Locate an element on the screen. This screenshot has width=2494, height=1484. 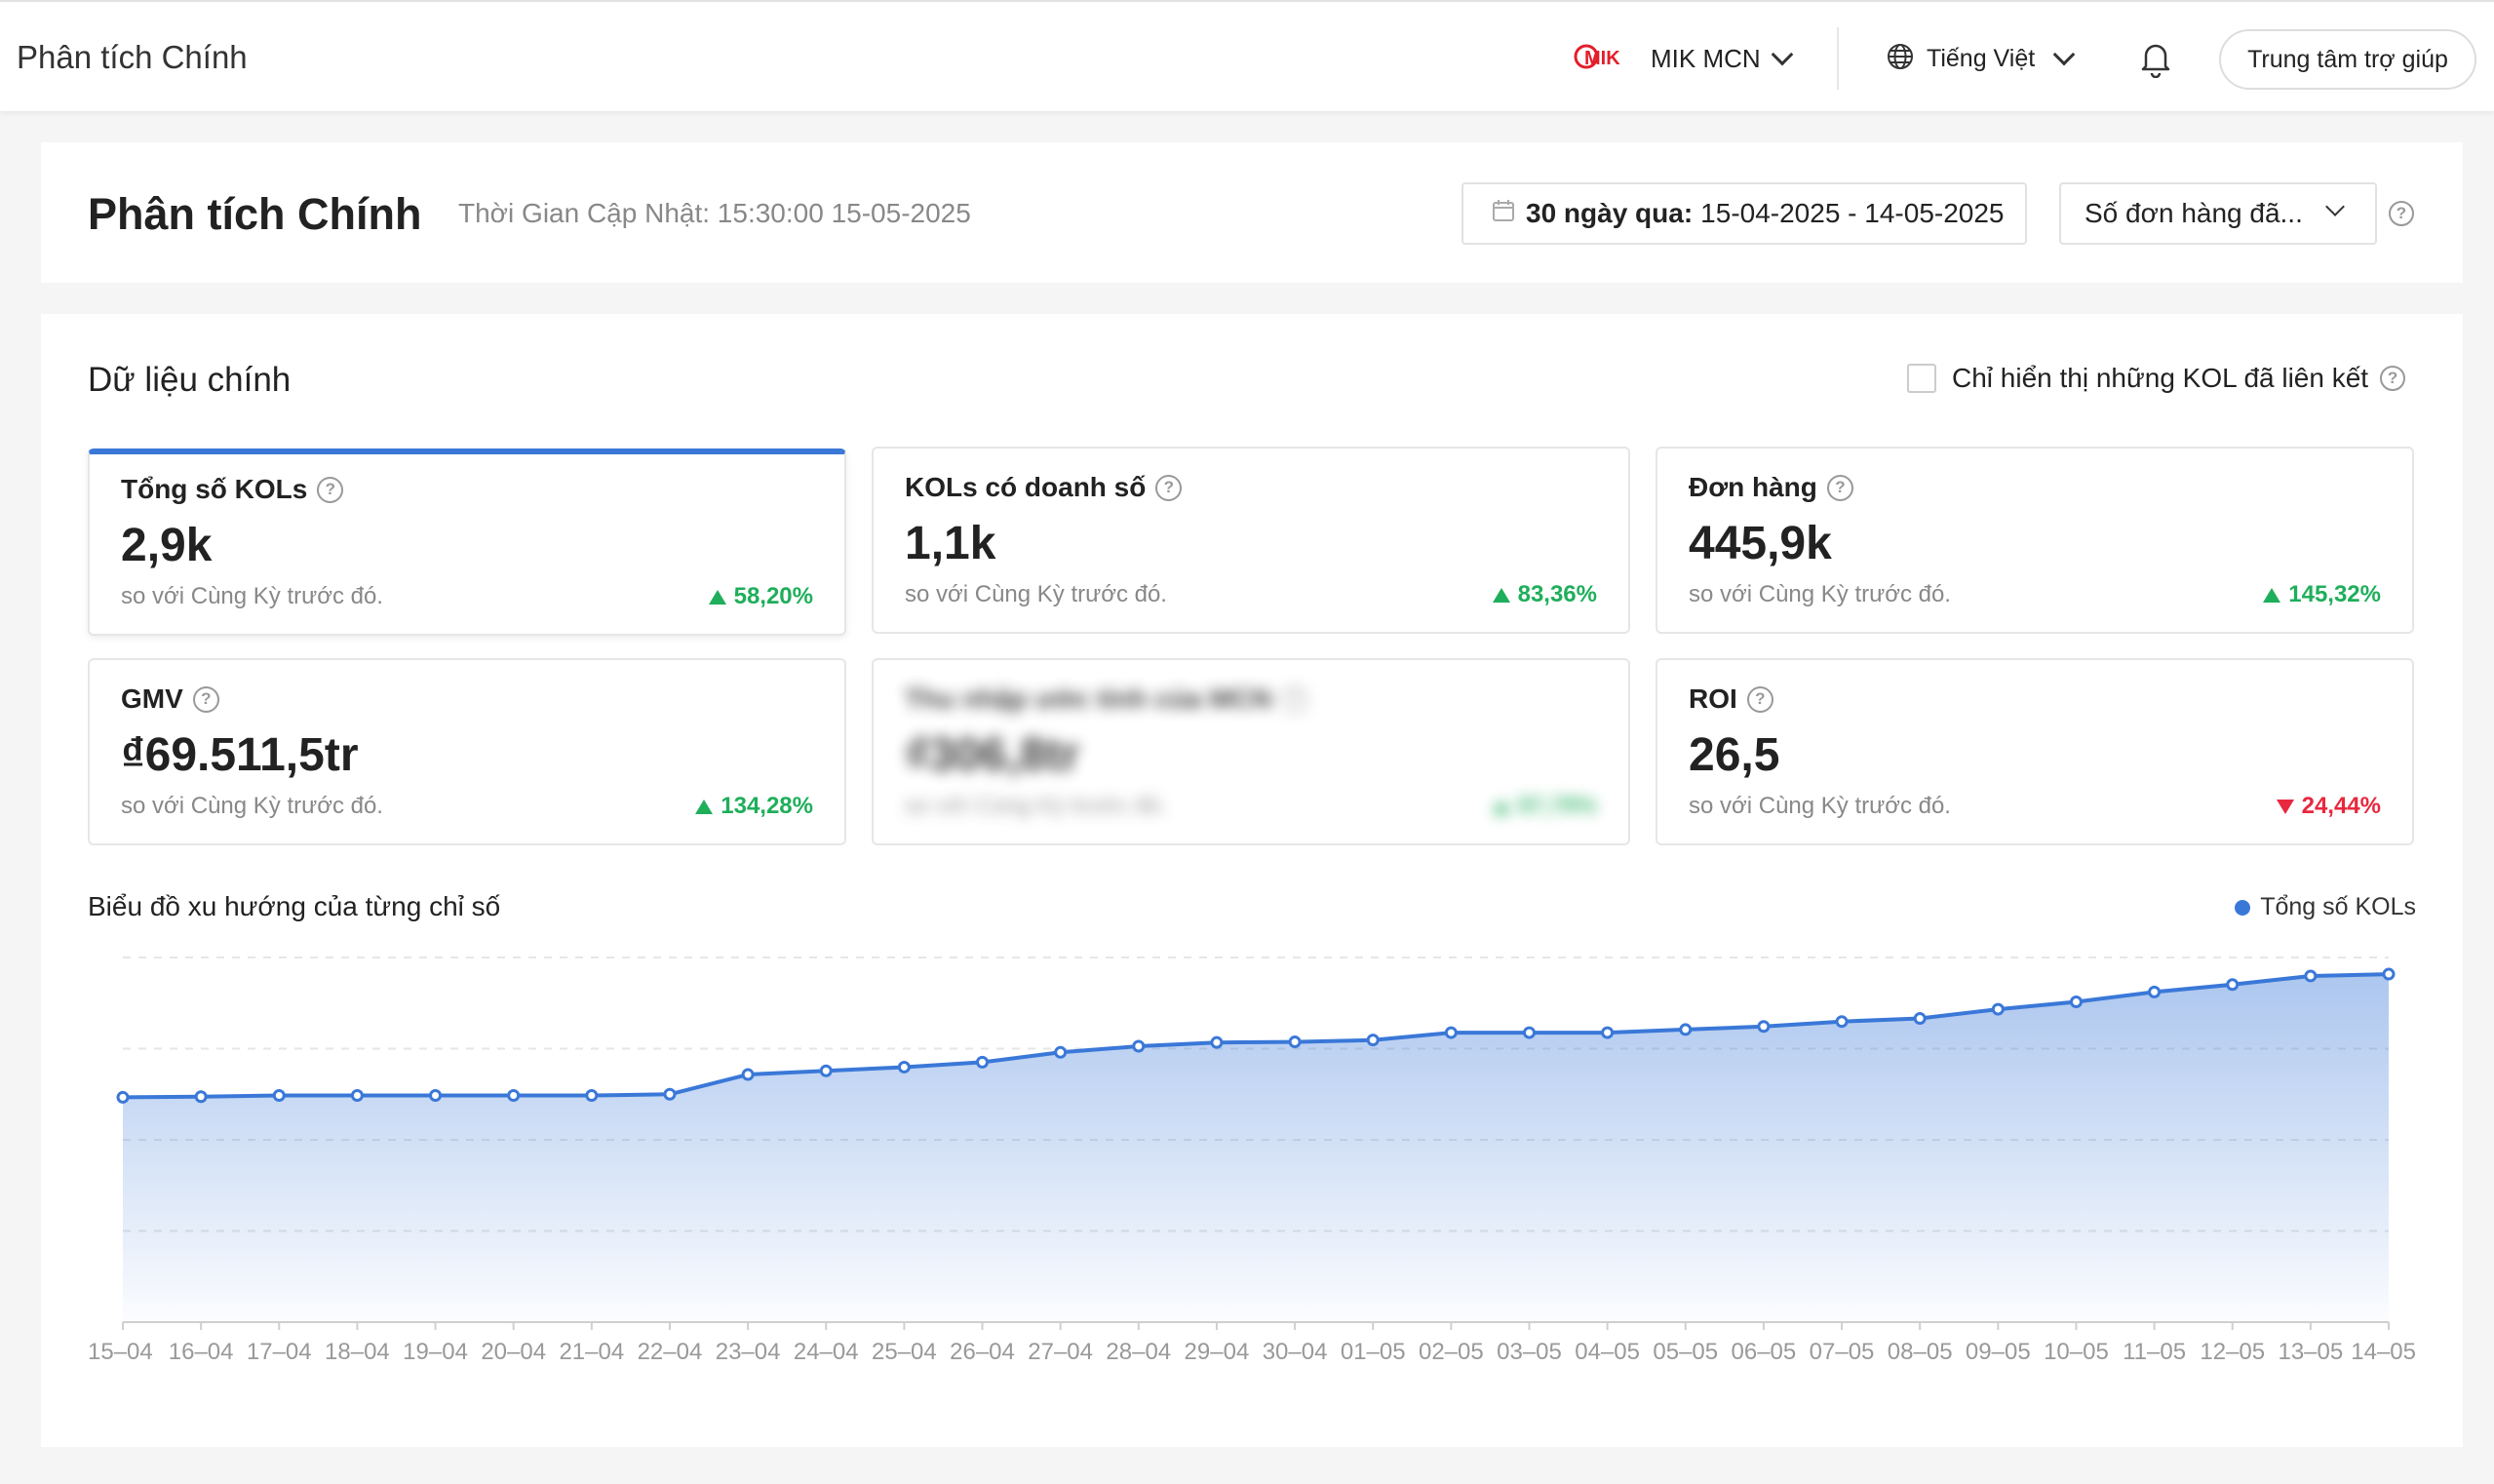
legend-label: Tổng số KOLs is located at coordinates (2338, 906).